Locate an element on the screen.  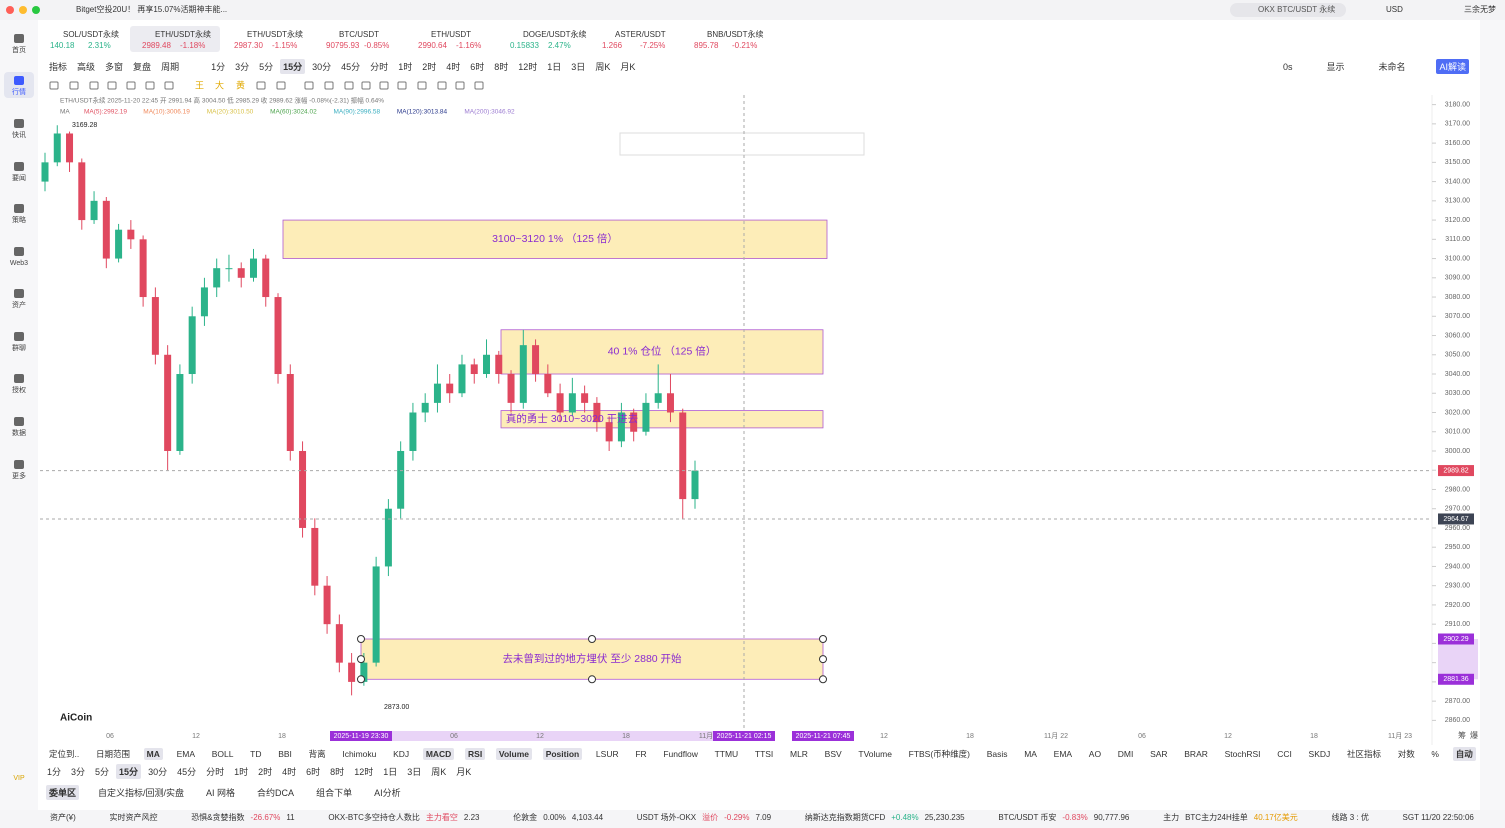
sidebar-label: 群聊 is located at coordinates (19, 347).